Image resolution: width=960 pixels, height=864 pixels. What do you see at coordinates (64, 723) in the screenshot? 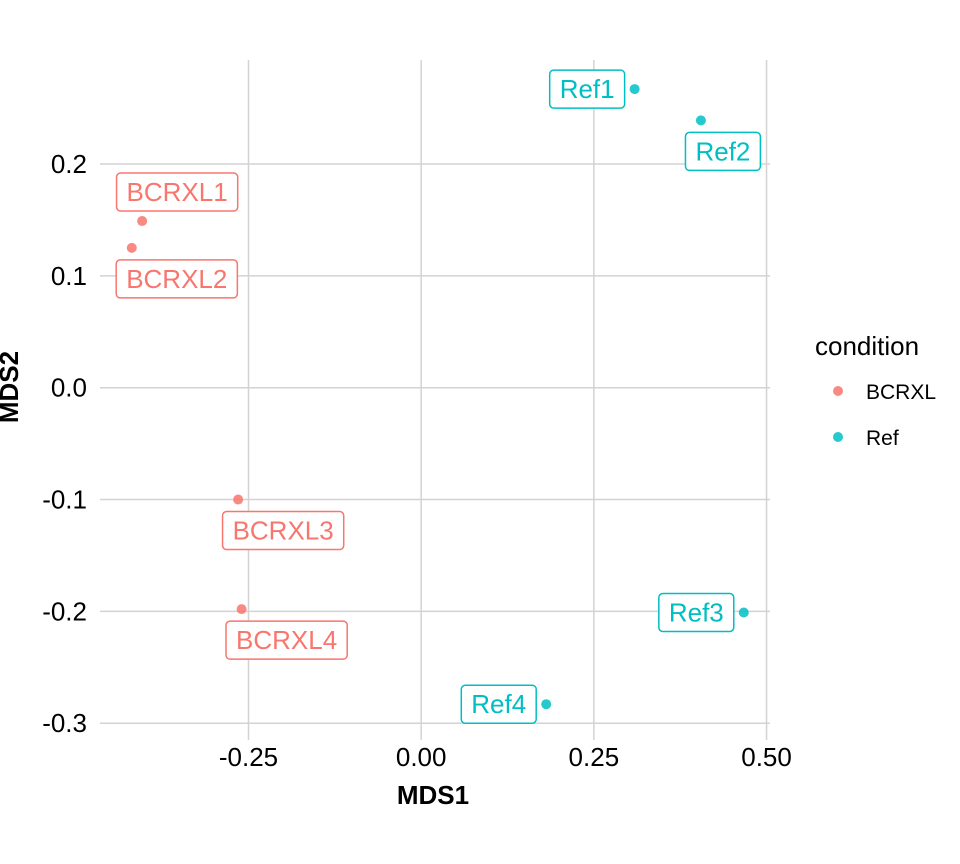
I see `y-tick-label: -0.3` at bounding box center [64, 723].